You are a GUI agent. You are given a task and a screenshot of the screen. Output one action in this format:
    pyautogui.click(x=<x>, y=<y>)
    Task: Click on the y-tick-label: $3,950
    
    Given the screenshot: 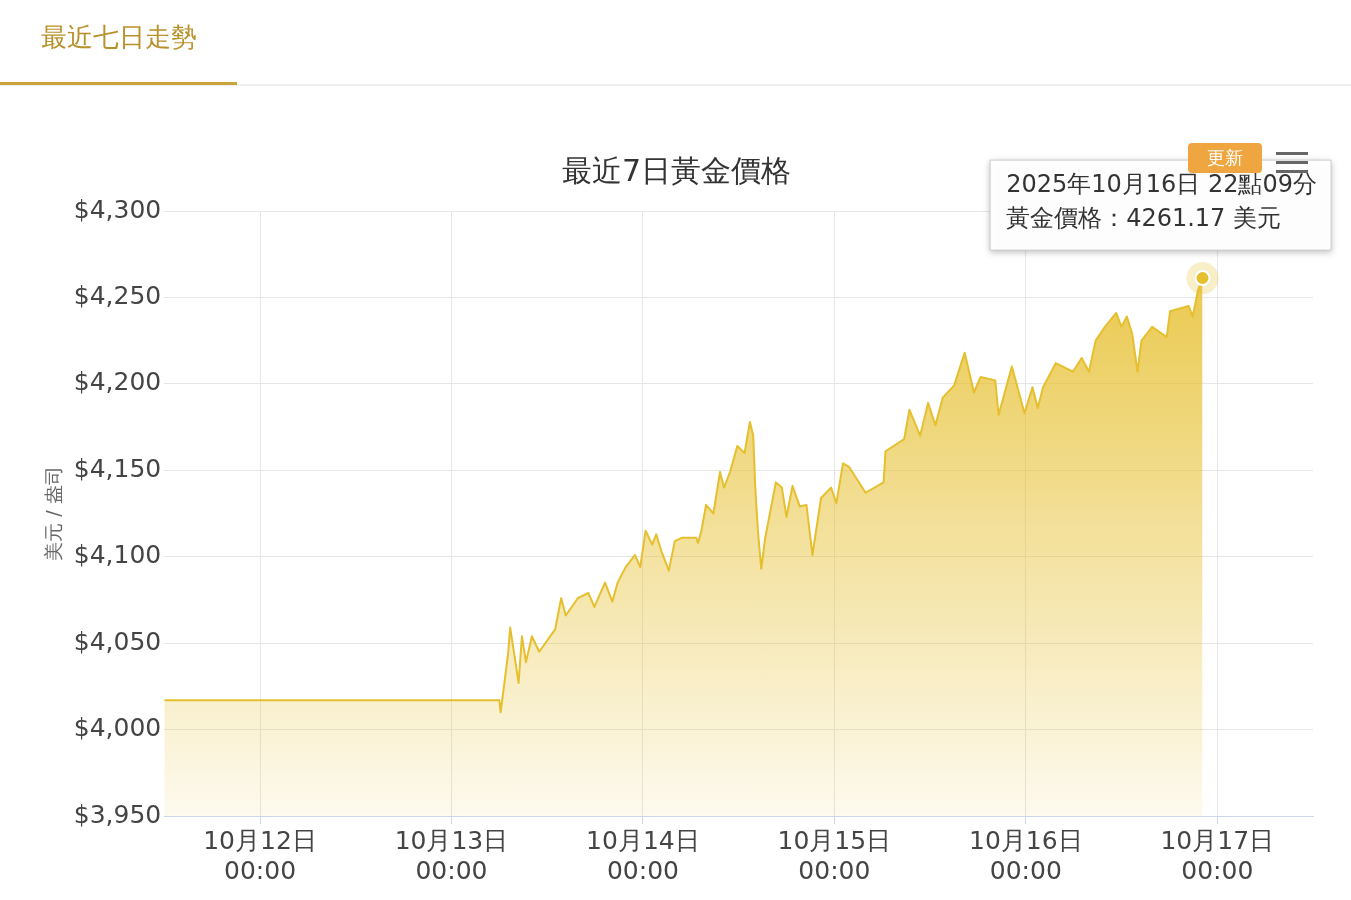 What is the action you would take?
    pyautogui.click(x=117, y=814)
    